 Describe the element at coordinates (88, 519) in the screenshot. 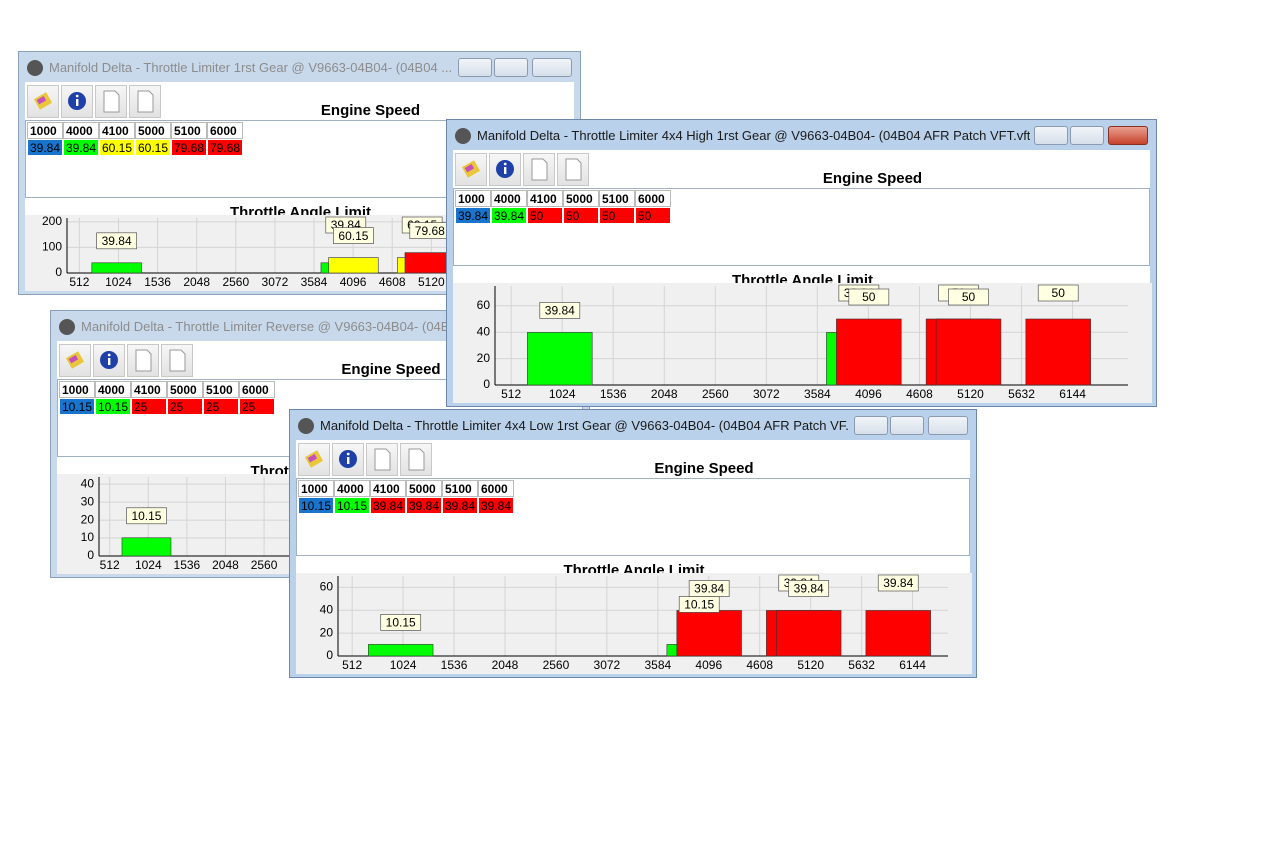

I see `y-tick-label: 20` at that location.